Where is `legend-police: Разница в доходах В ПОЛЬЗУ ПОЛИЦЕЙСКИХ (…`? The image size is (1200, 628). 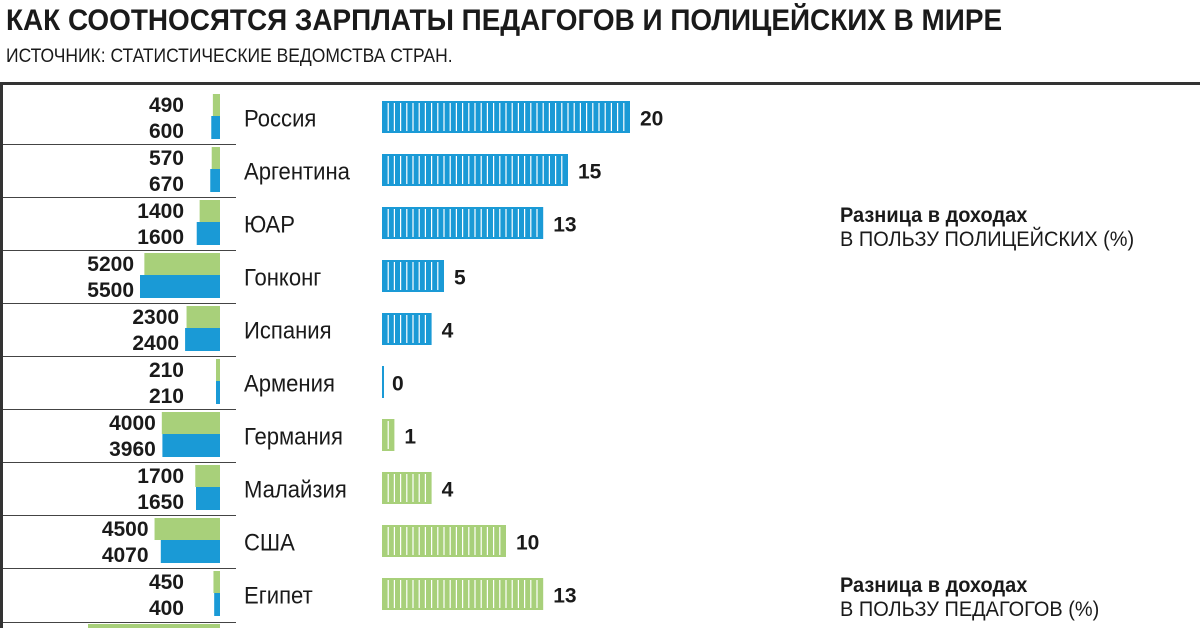
legend-police: Разница в доходах В ПОЛЬЗУ ПОЛИЦЕЙСКИХ (… is located at coordinates (987, 228).